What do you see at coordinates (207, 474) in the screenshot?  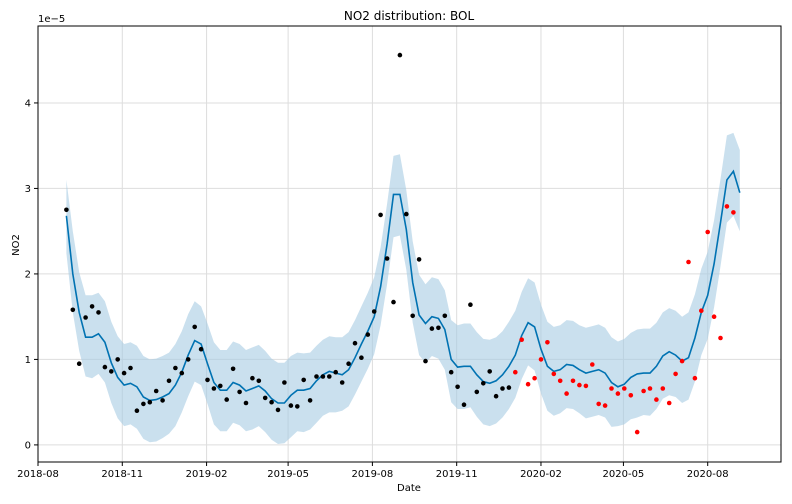 I see `x-tick-label: 2019-02` at bounding box center [207, 474].